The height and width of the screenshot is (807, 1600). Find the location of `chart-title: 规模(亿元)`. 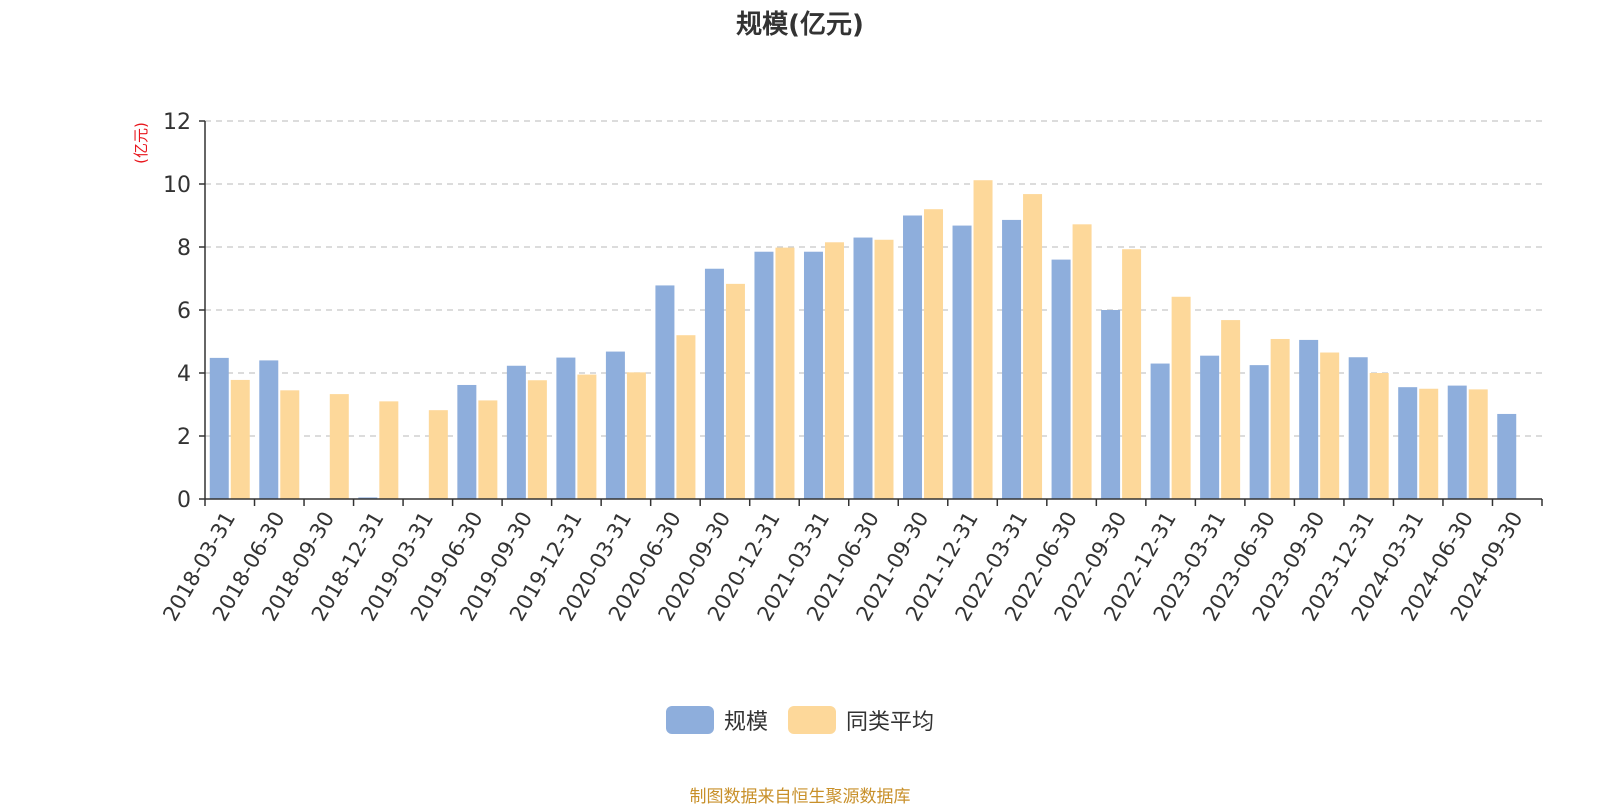

chart-title: 规模(亿元) is located at coordinates (800, 25).